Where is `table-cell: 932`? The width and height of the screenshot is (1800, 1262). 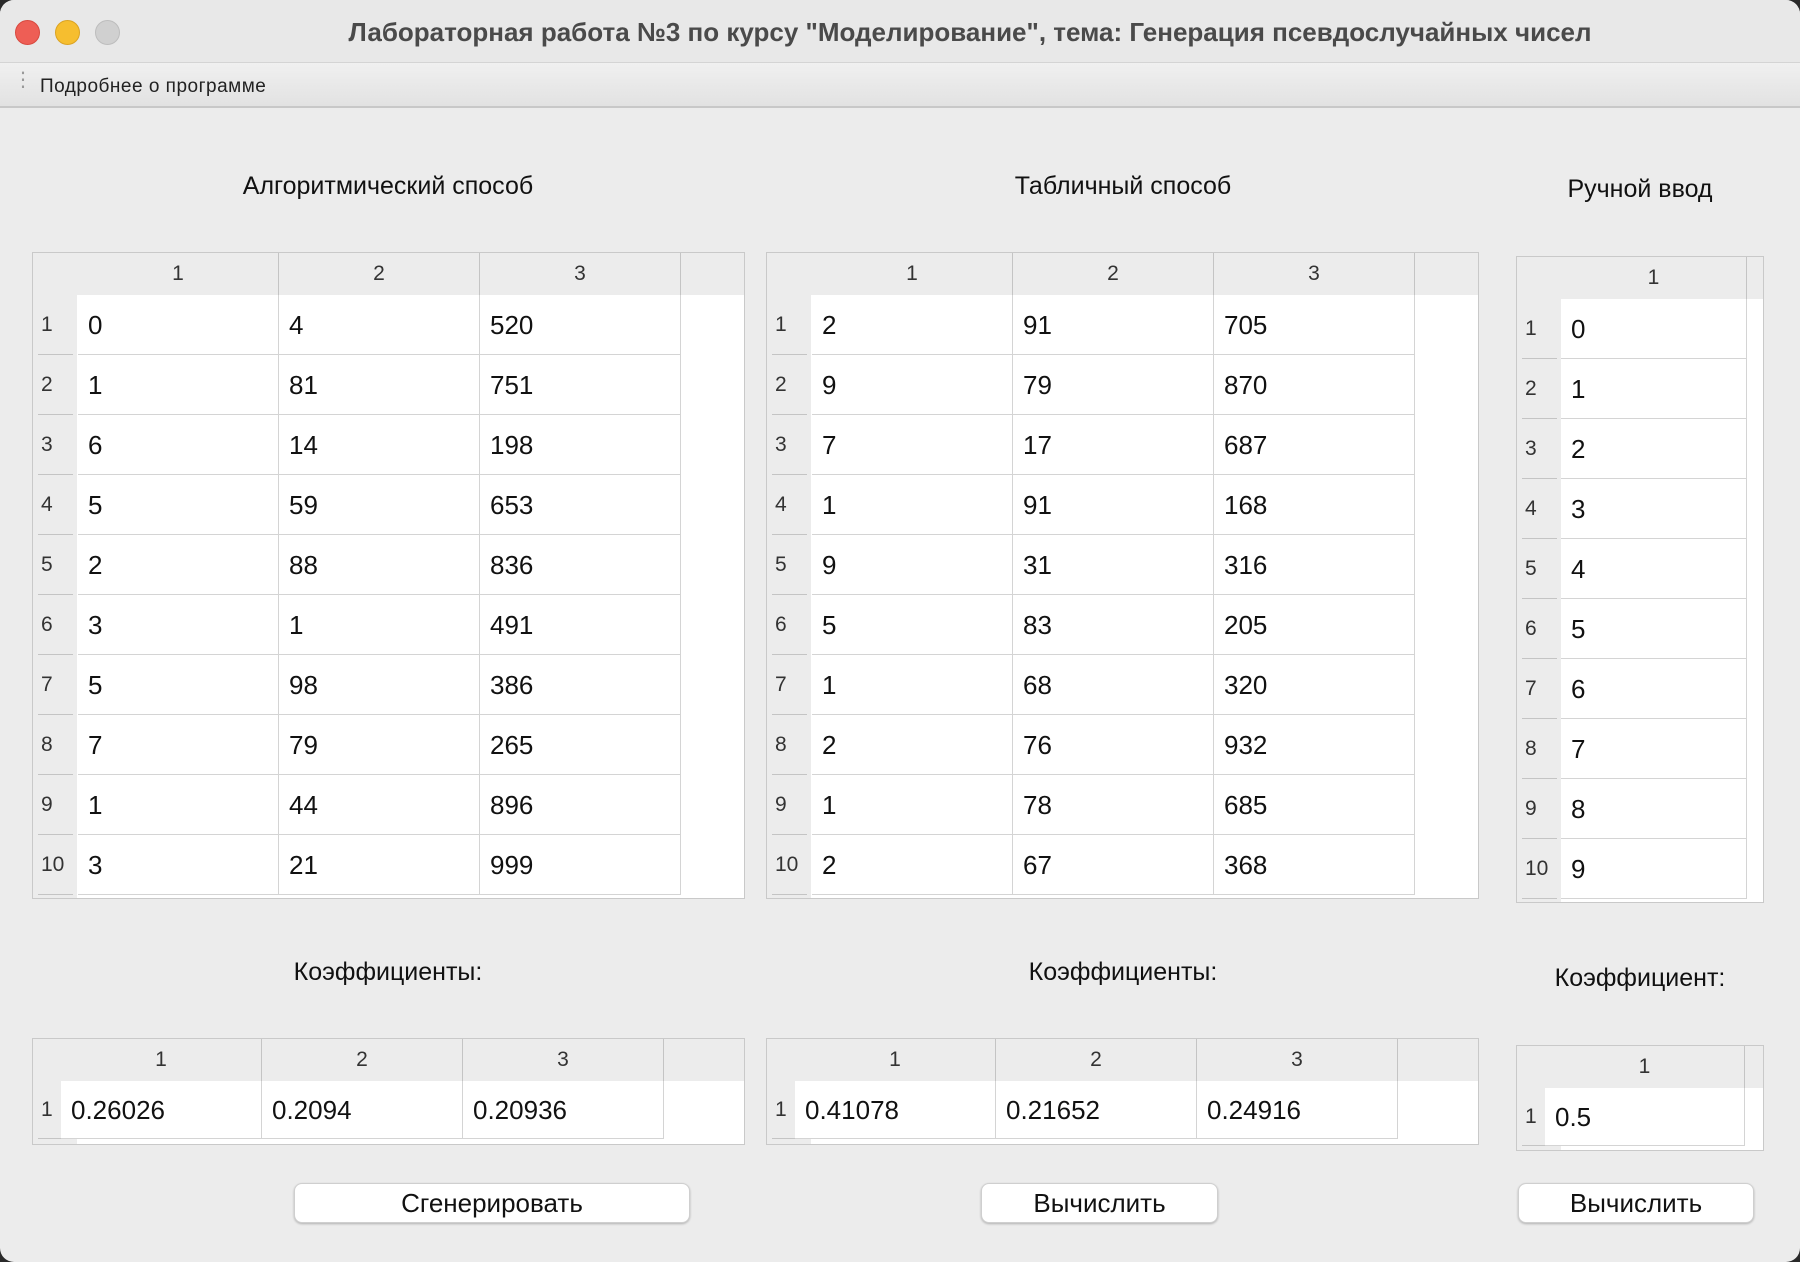 table-cell: 932 is located at coordinates (1314, 745).